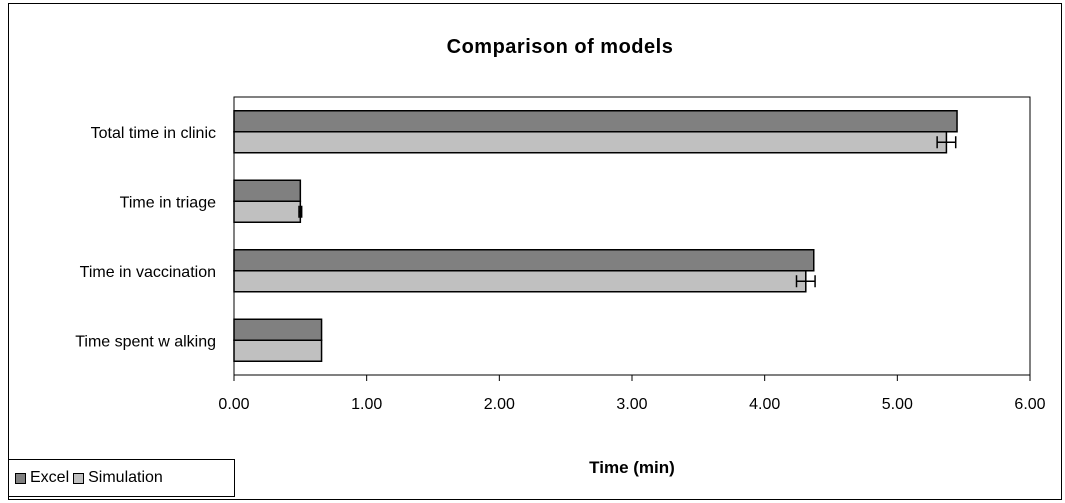  Describe the element at coordinates (632, 394) in the screenshot. I see `x-axis-ticks: 0.00 1.00 2.00 3.00 4.00 5.00 6.00` at that location.